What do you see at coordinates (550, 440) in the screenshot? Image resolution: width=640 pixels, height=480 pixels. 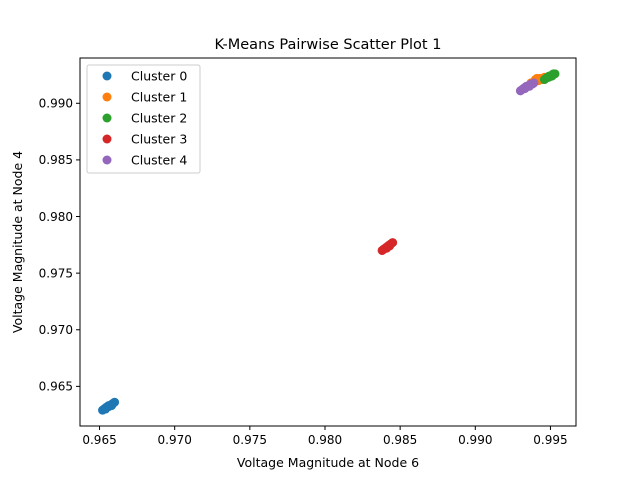 I see `x-tick-label: 0.995` at bounding box center [550, 440].